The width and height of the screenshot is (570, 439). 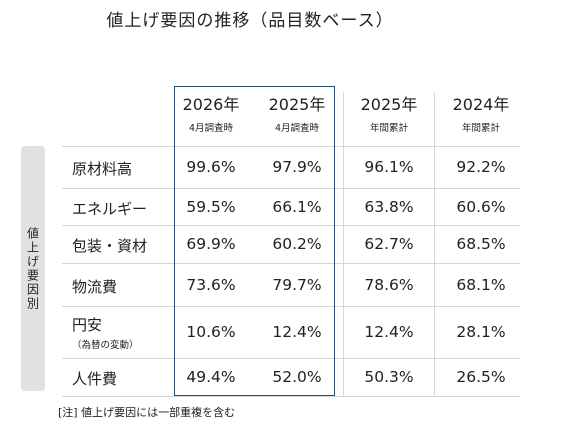 I want to click on table-cell: 59.5%, so click(x=211, y=206).